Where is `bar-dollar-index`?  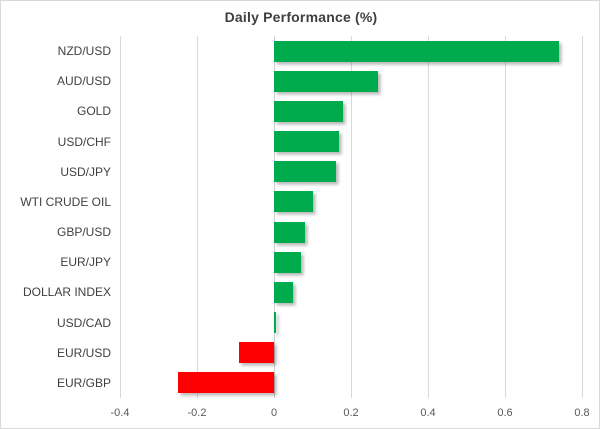 bar-dollar-index is located at coordinates (284, 292).